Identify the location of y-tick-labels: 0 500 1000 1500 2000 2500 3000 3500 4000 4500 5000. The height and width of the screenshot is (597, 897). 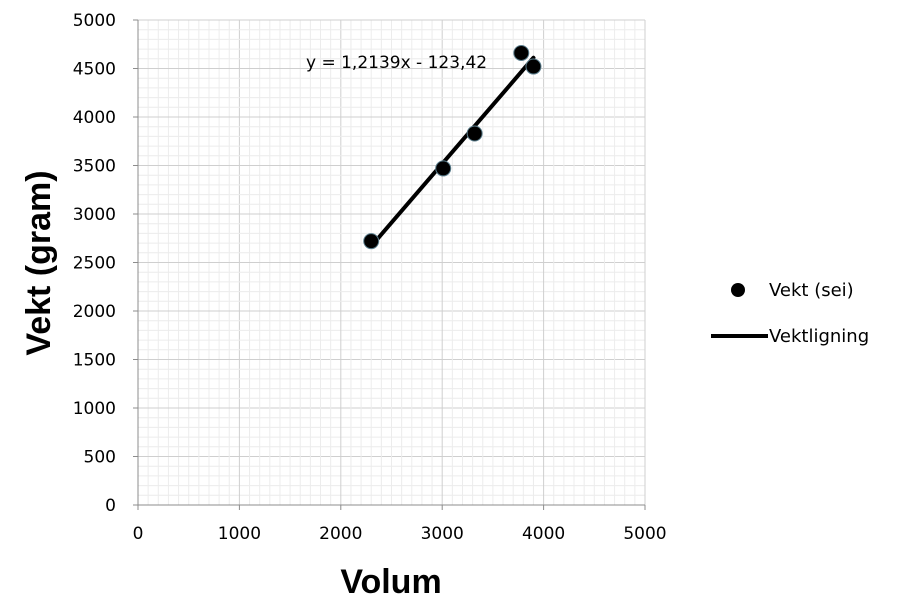
(94, 263).